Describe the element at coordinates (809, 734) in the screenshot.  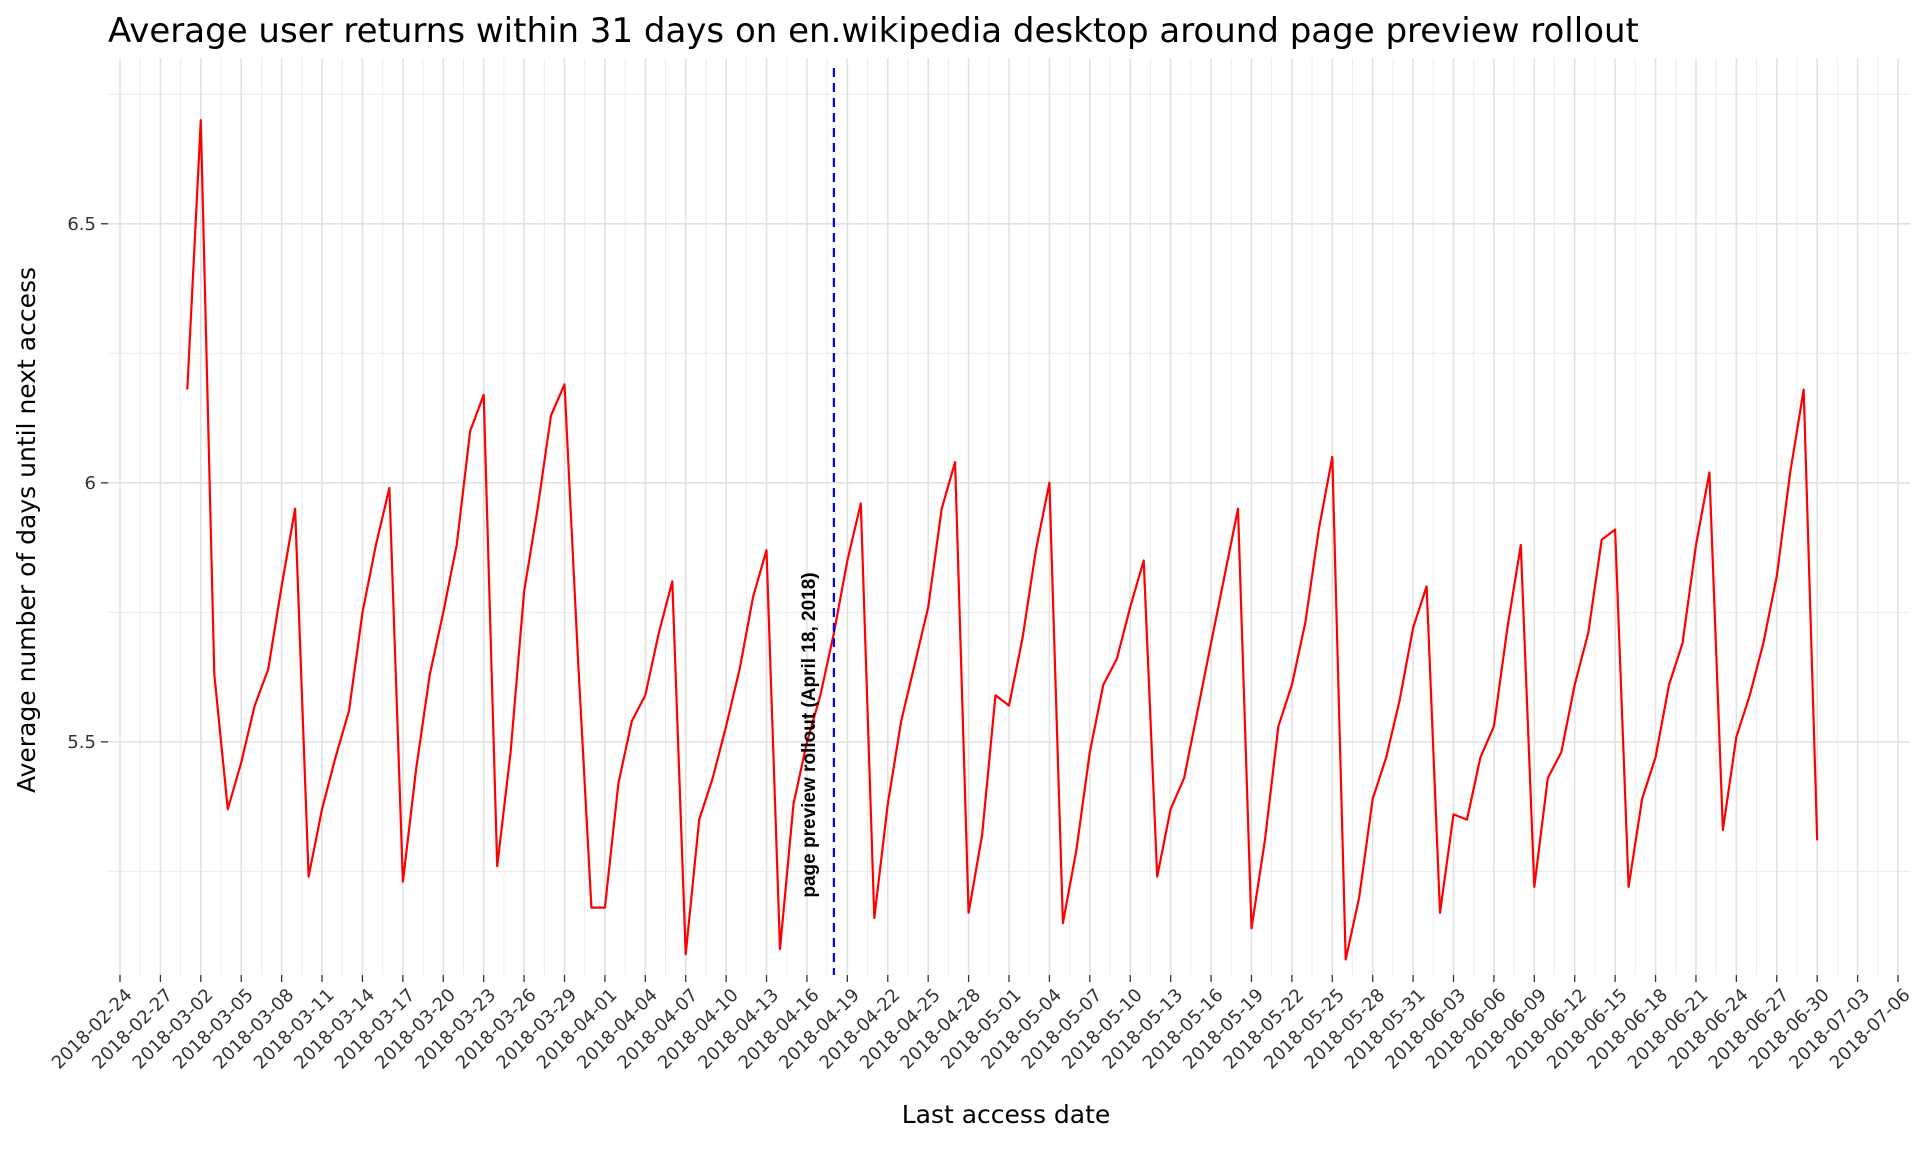
I see `rollout-label: page preview rollout (April 18, 2018)` at that location.